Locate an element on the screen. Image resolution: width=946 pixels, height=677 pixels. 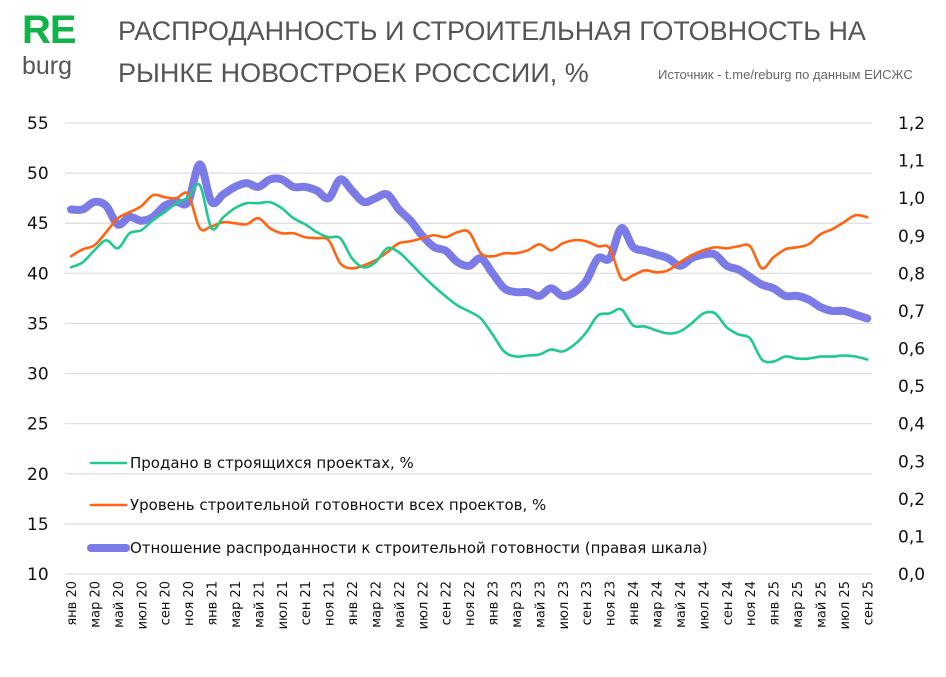
y2-tick-label: 0,2 is located at coordinates (911, 500).